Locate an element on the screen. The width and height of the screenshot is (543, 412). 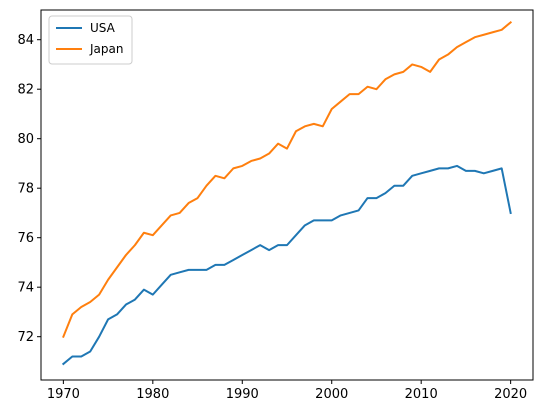
legend: USA Japan is located at coordinates (90, 40).